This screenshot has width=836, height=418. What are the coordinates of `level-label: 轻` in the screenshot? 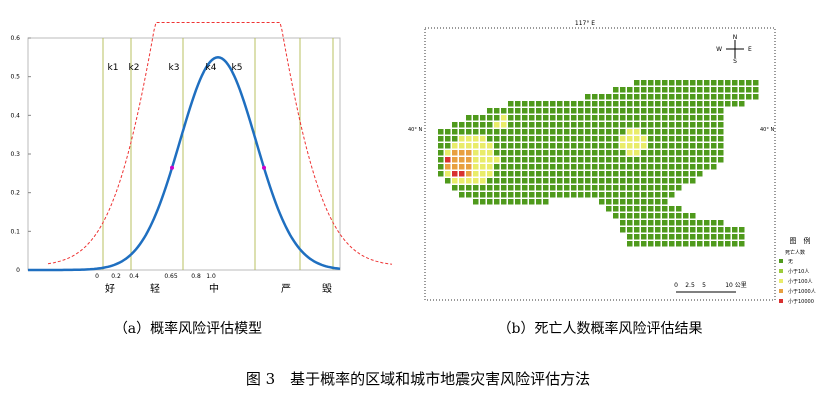 It's located at (155, 288).